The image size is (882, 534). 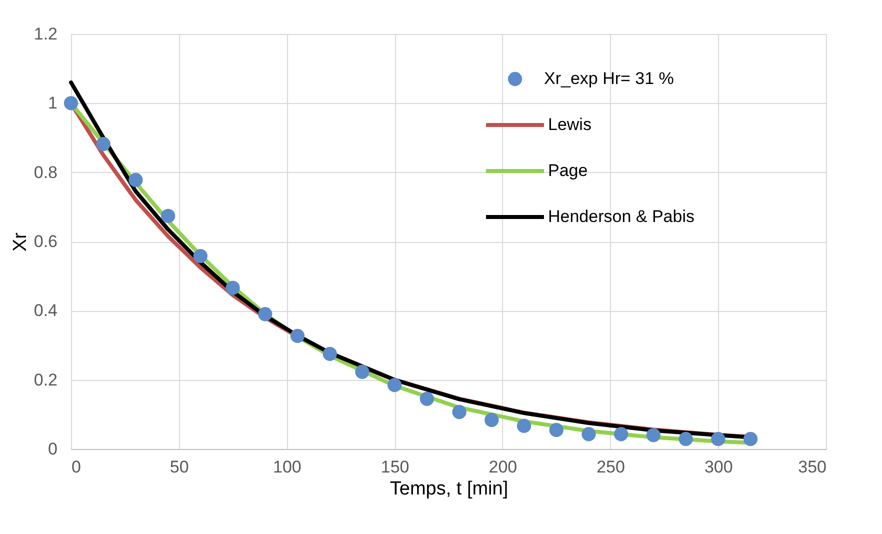 What do you see at coordinates (449, 489) in the screenshot?
I see `x-axis-title: Temps, t [min]` at bounding box center [449, 489].